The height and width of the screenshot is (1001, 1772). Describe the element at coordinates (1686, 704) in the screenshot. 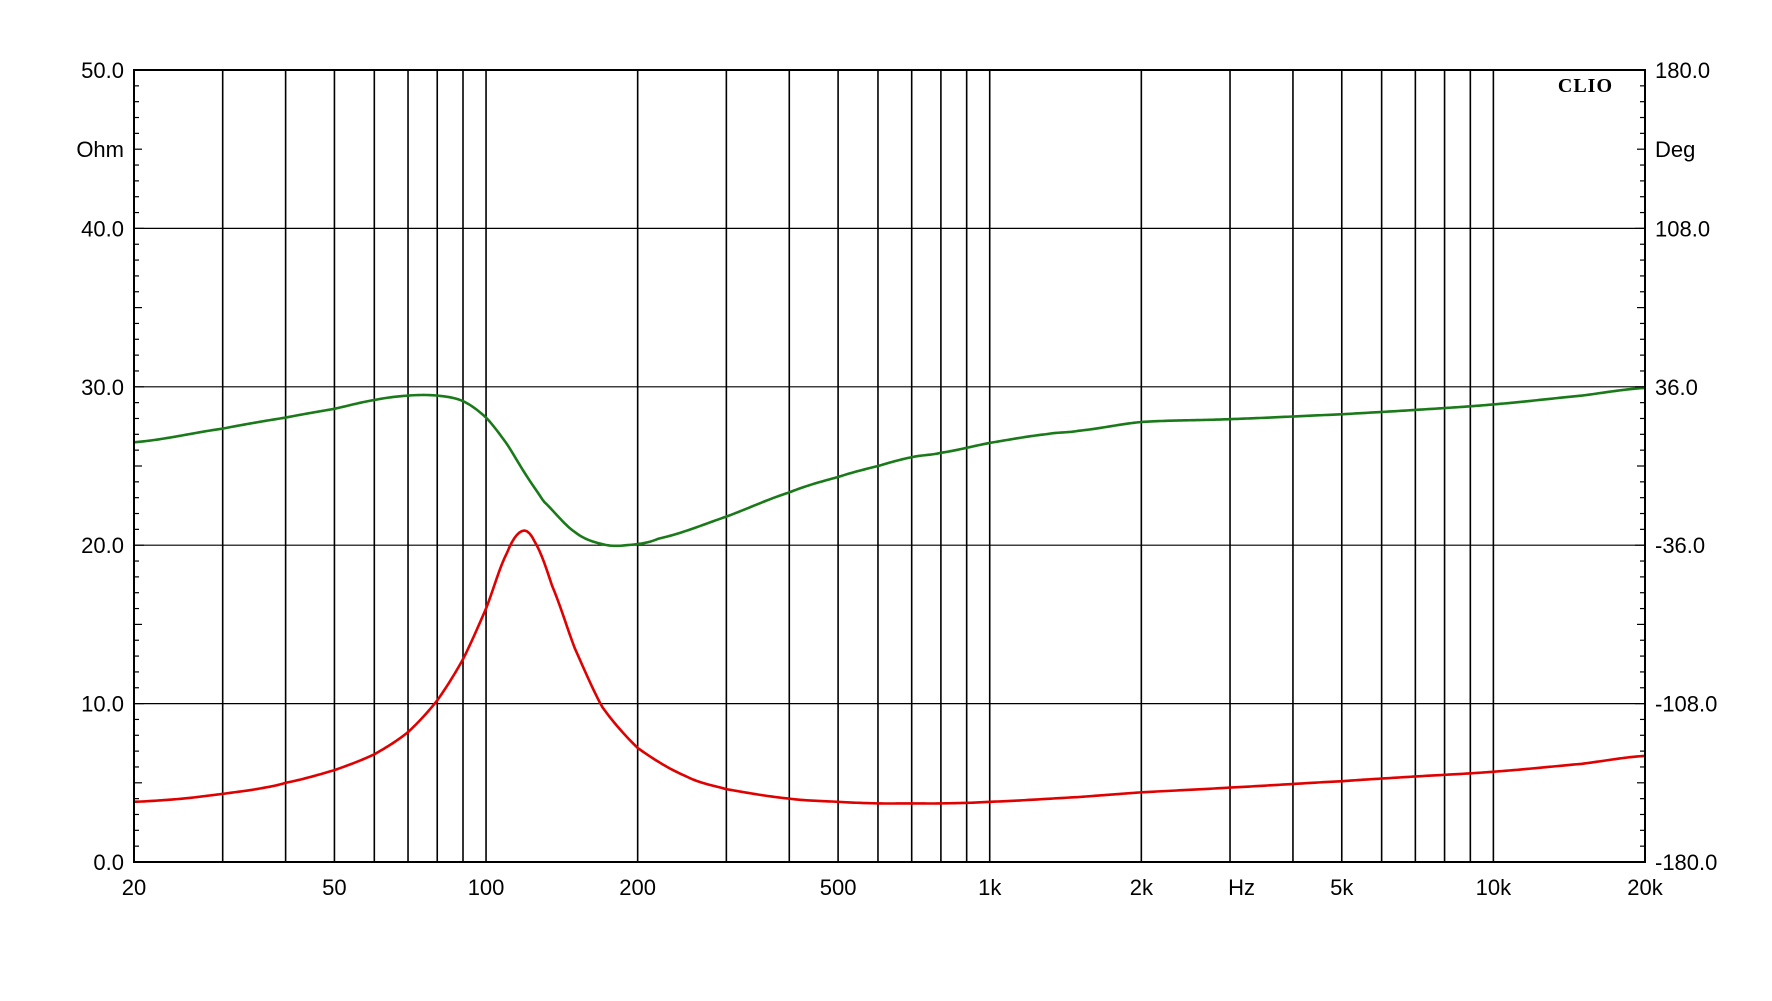

I see `right-tick-label: -108.0` at that location.